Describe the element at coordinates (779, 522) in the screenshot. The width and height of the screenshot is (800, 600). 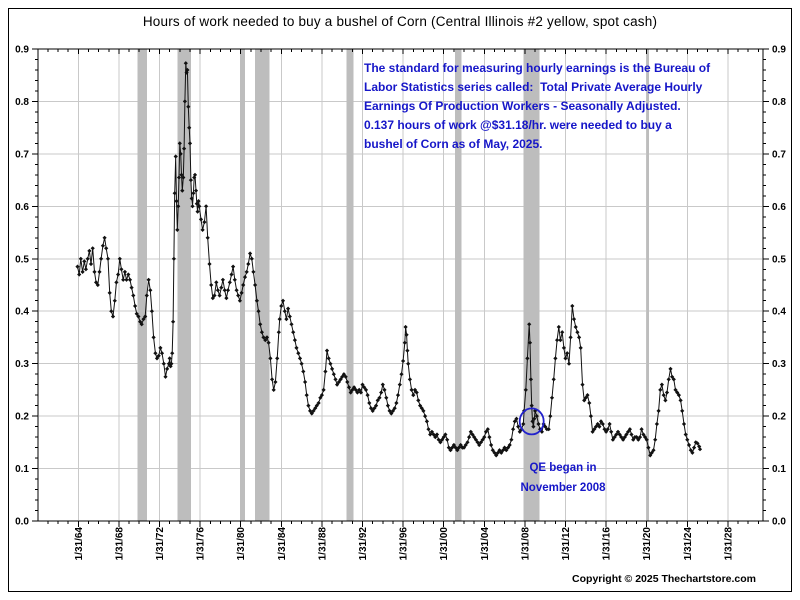
I see `y-axis-tick-label-right: 0.0` at that location.